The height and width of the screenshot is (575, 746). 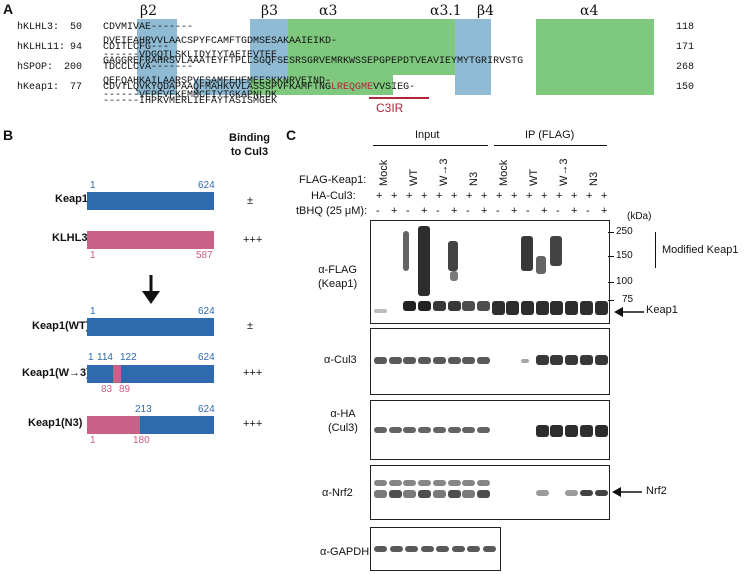 What do you see at coordinates (337, 493) in the screenshot?
I see `blot-label-nrf2: α-Nrf2` at bounding box center [337, 493].